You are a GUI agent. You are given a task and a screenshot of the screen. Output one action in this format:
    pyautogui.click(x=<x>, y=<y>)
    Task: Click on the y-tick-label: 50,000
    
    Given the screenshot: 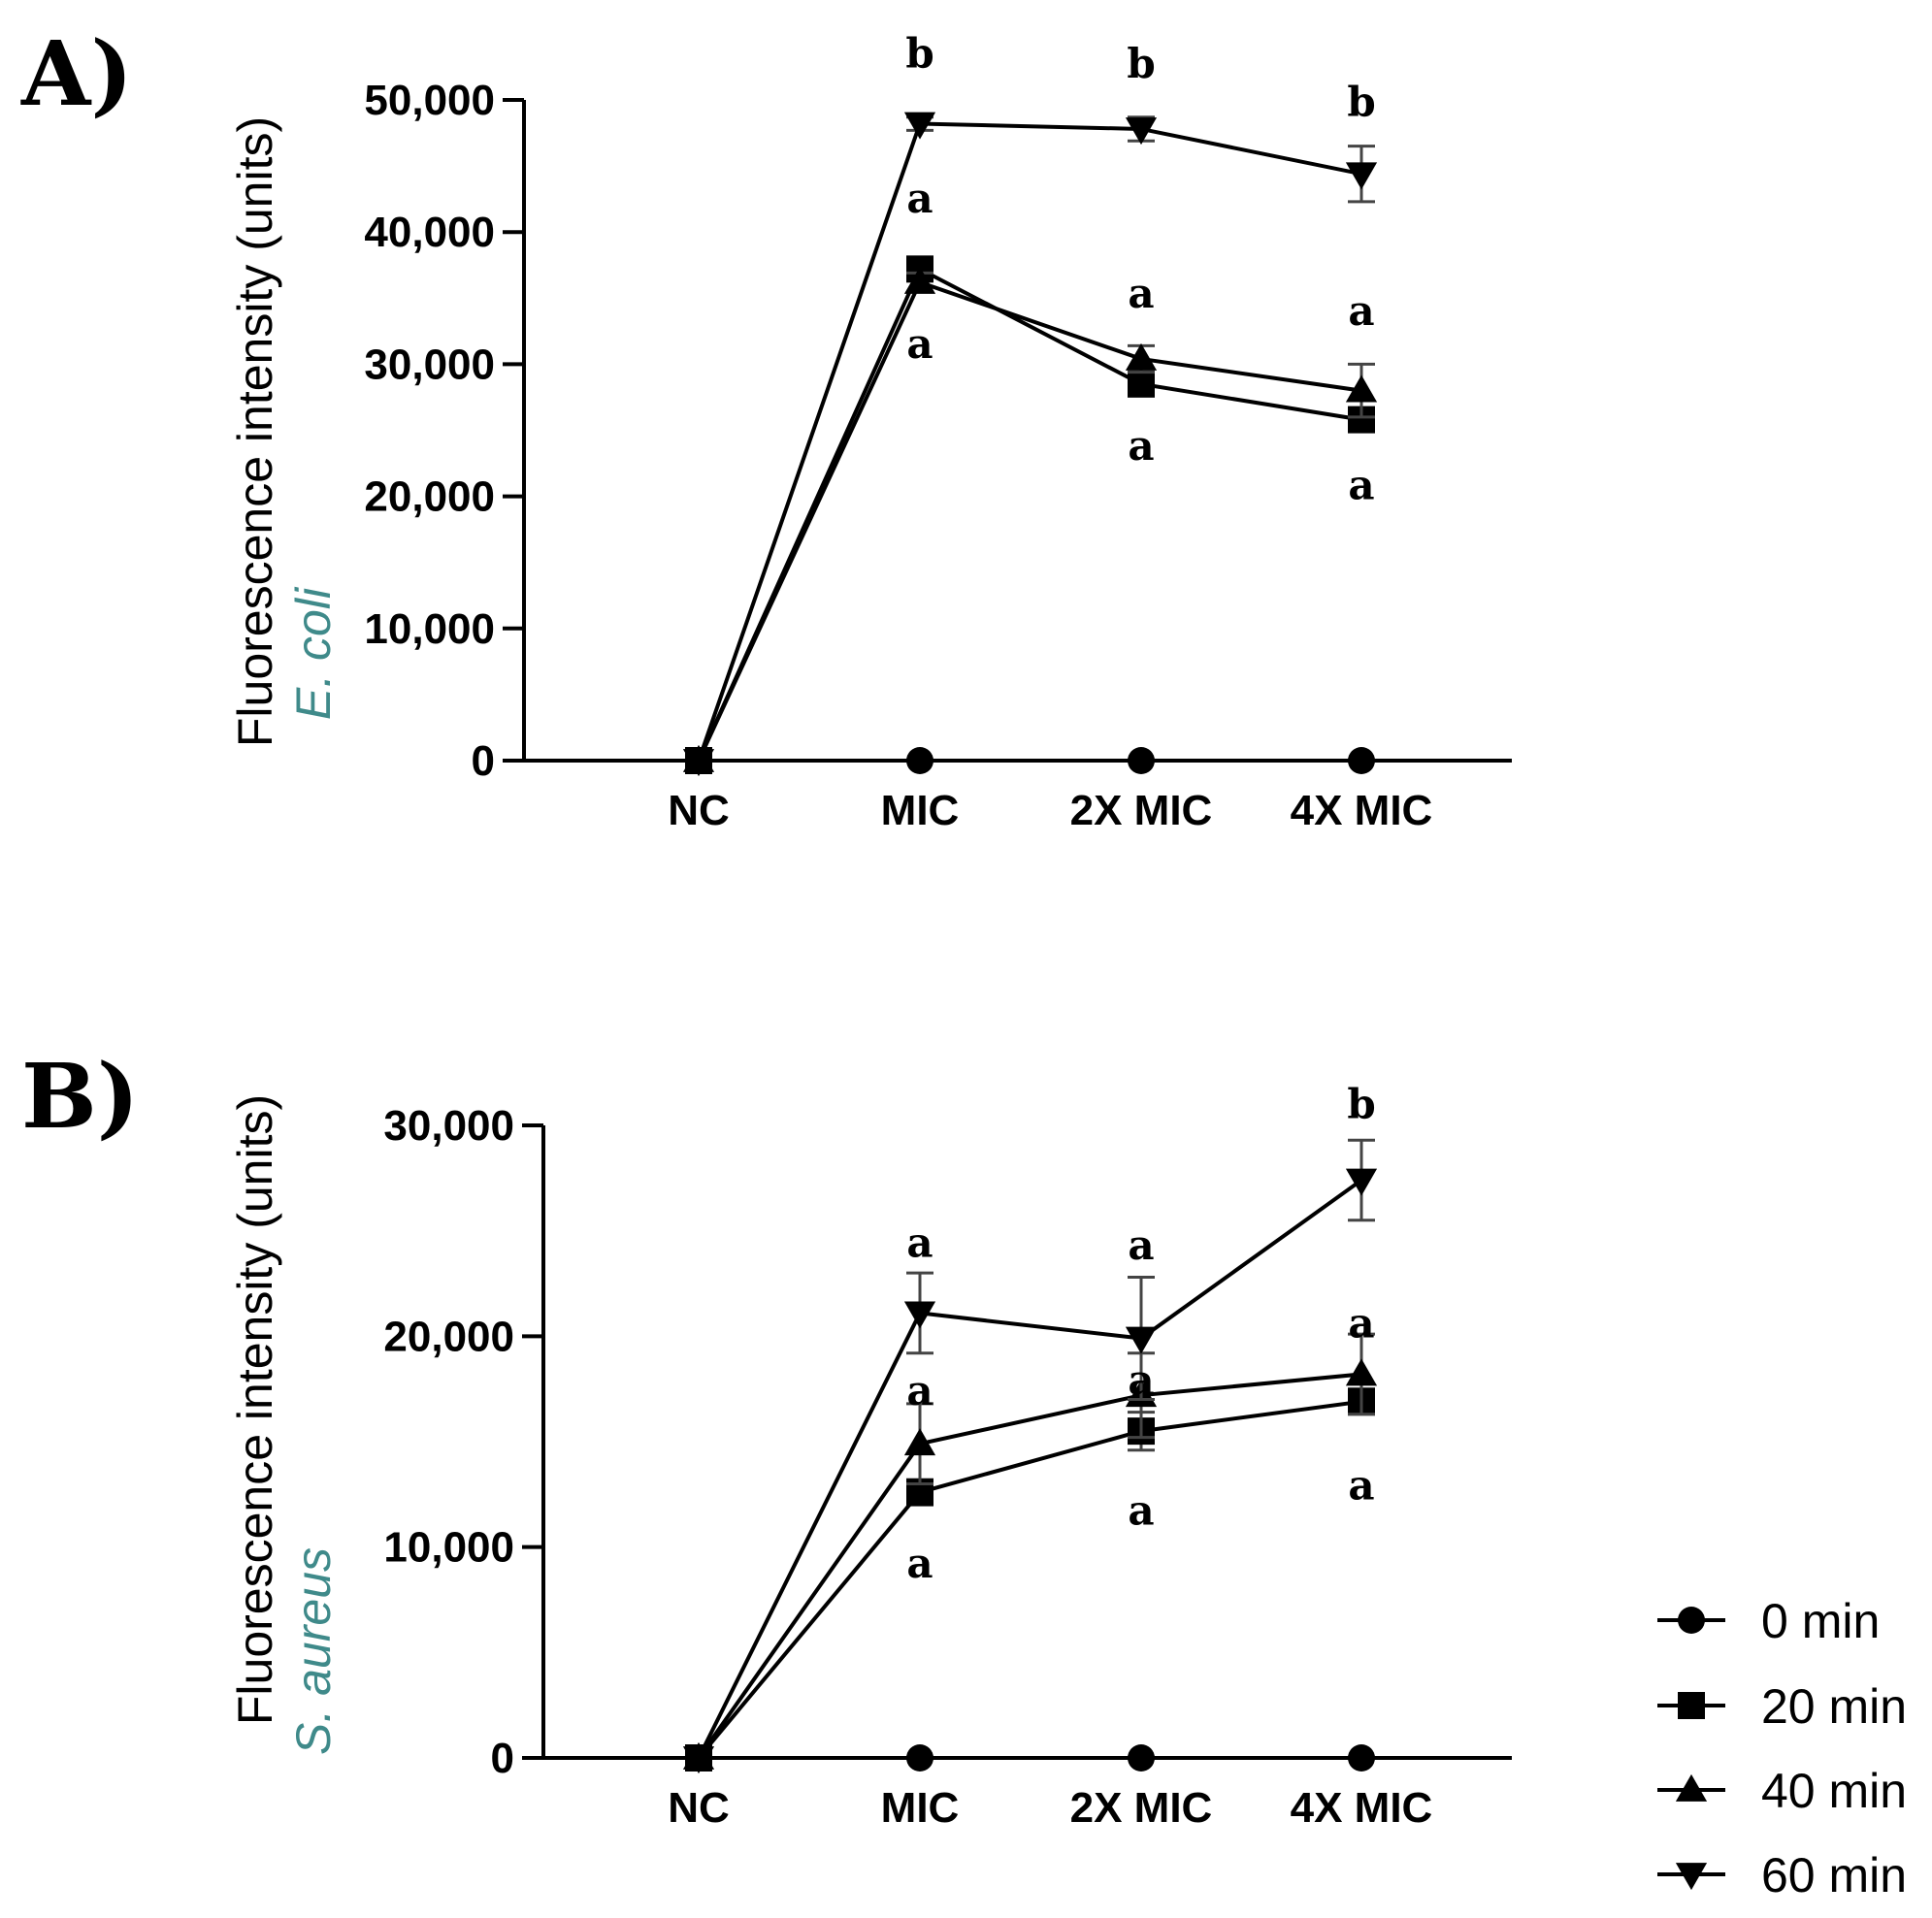 What is the action you would take?
    pyautogui.click(x=429, y=100)
    